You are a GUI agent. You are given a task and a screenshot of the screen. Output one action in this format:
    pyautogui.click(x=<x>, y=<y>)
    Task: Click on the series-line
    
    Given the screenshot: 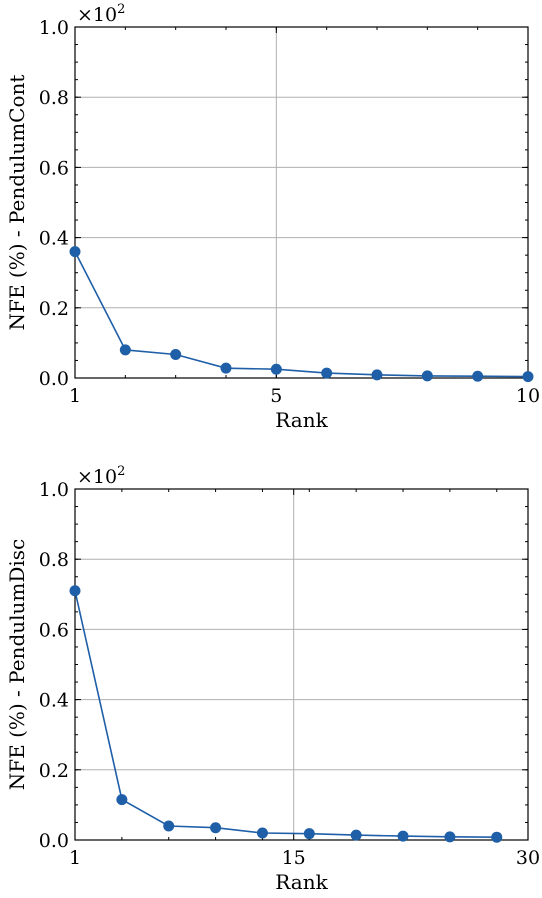 What is the action you would take?
    pyautogui.click(x=301, y=314)
    